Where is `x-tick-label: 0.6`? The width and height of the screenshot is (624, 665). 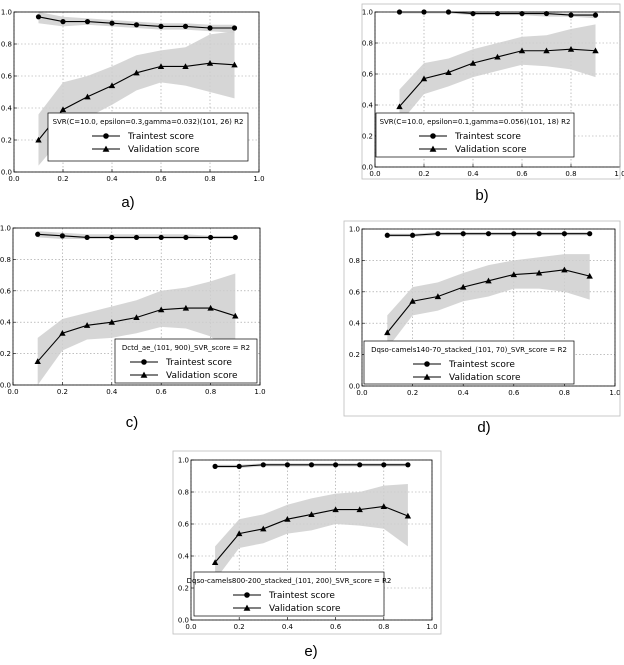
x-tick-label: 0.6 is located at coordinates (522, 174).